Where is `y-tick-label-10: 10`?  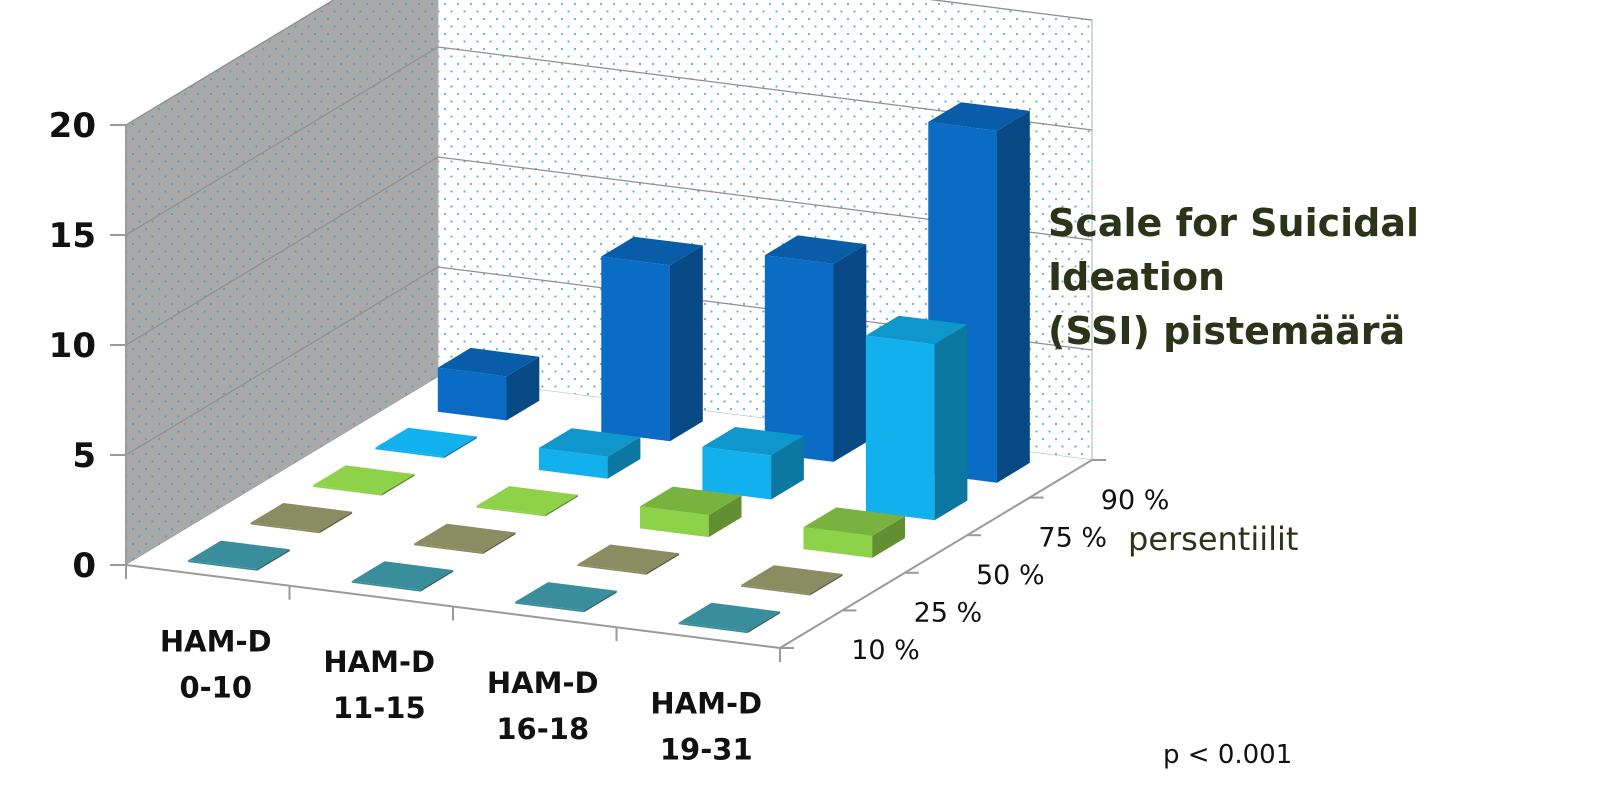 y-tick-label-10: 10 is located at coordinates (72, 346).